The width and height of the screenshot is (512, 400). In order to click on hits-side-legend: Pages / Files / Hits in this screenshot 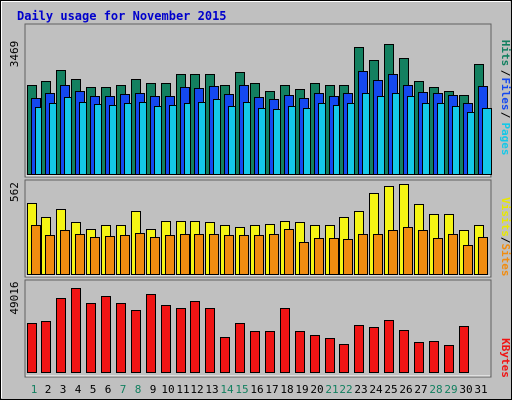, I will do `click(505, 98)`.